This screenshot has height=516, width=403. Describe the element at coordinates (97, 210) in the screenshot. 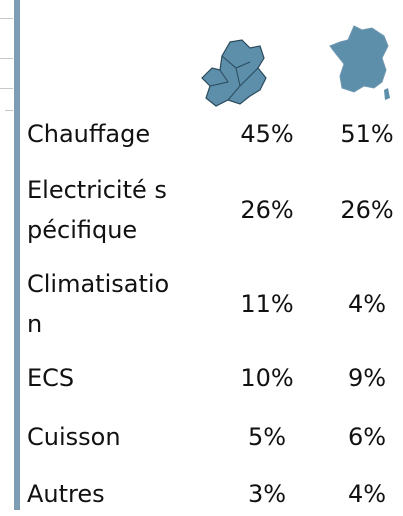

I see `row-label: Electricité spécifique` at that location.